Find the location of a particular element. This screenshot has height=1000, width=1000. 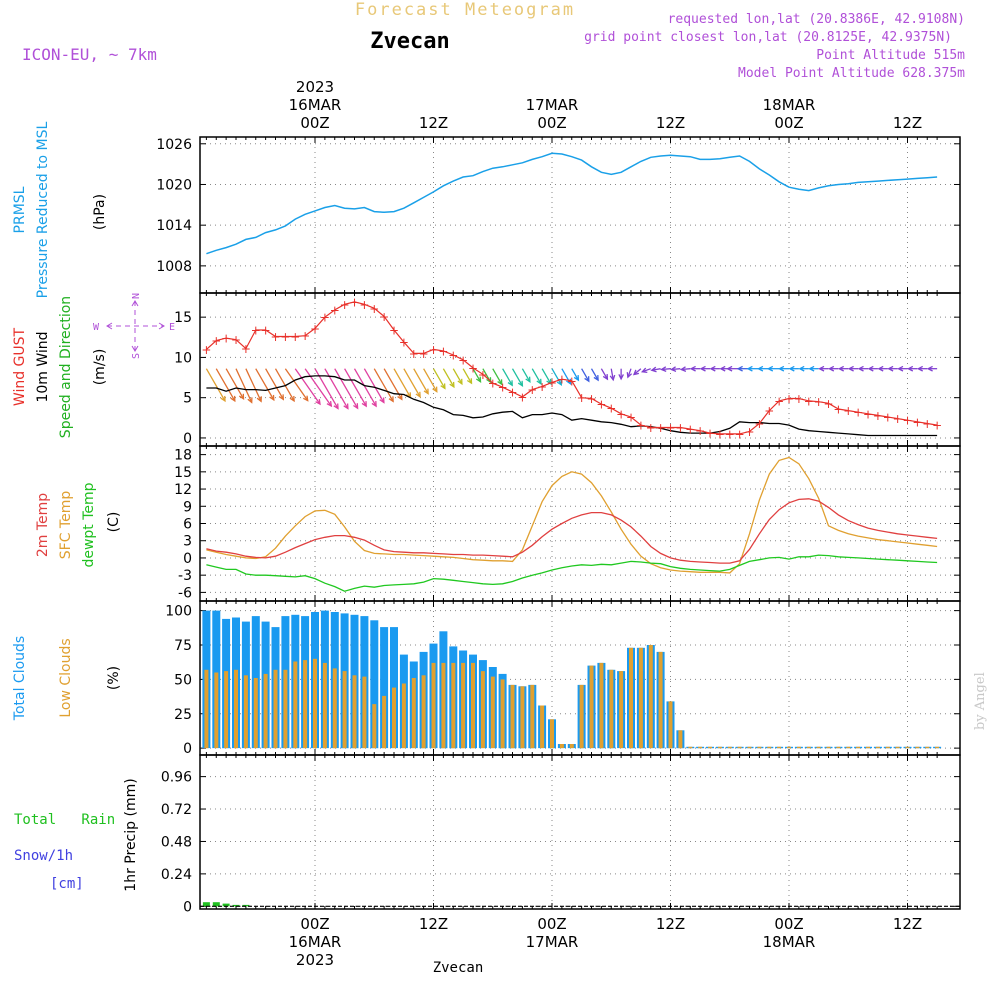

model-altitude: Model Point Altitude 628.375m is located at coordinates (851, 73).